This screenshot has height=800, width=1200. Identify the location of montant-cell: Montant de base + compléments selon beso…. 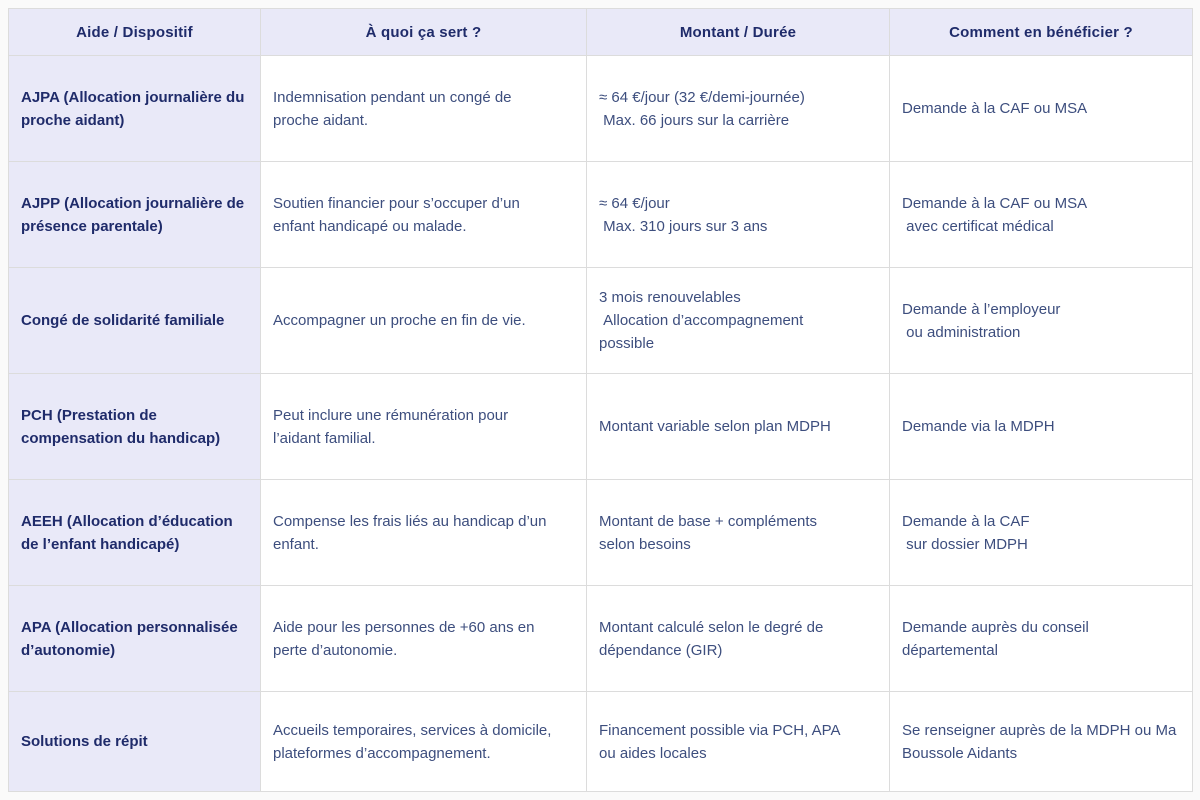
(738, 532).